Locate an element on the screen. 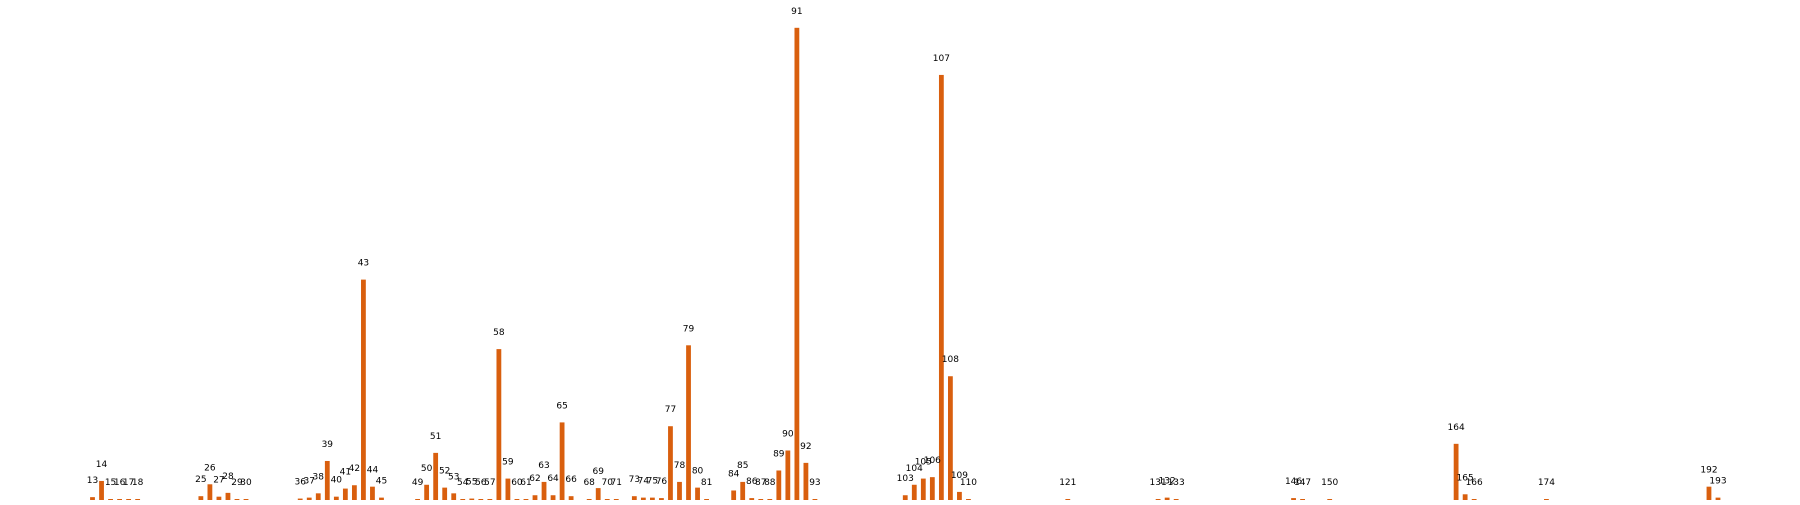 The height and width of the screenshot is (505, 1800). bar-label-51: 51 is located at coordinates (435, 437).